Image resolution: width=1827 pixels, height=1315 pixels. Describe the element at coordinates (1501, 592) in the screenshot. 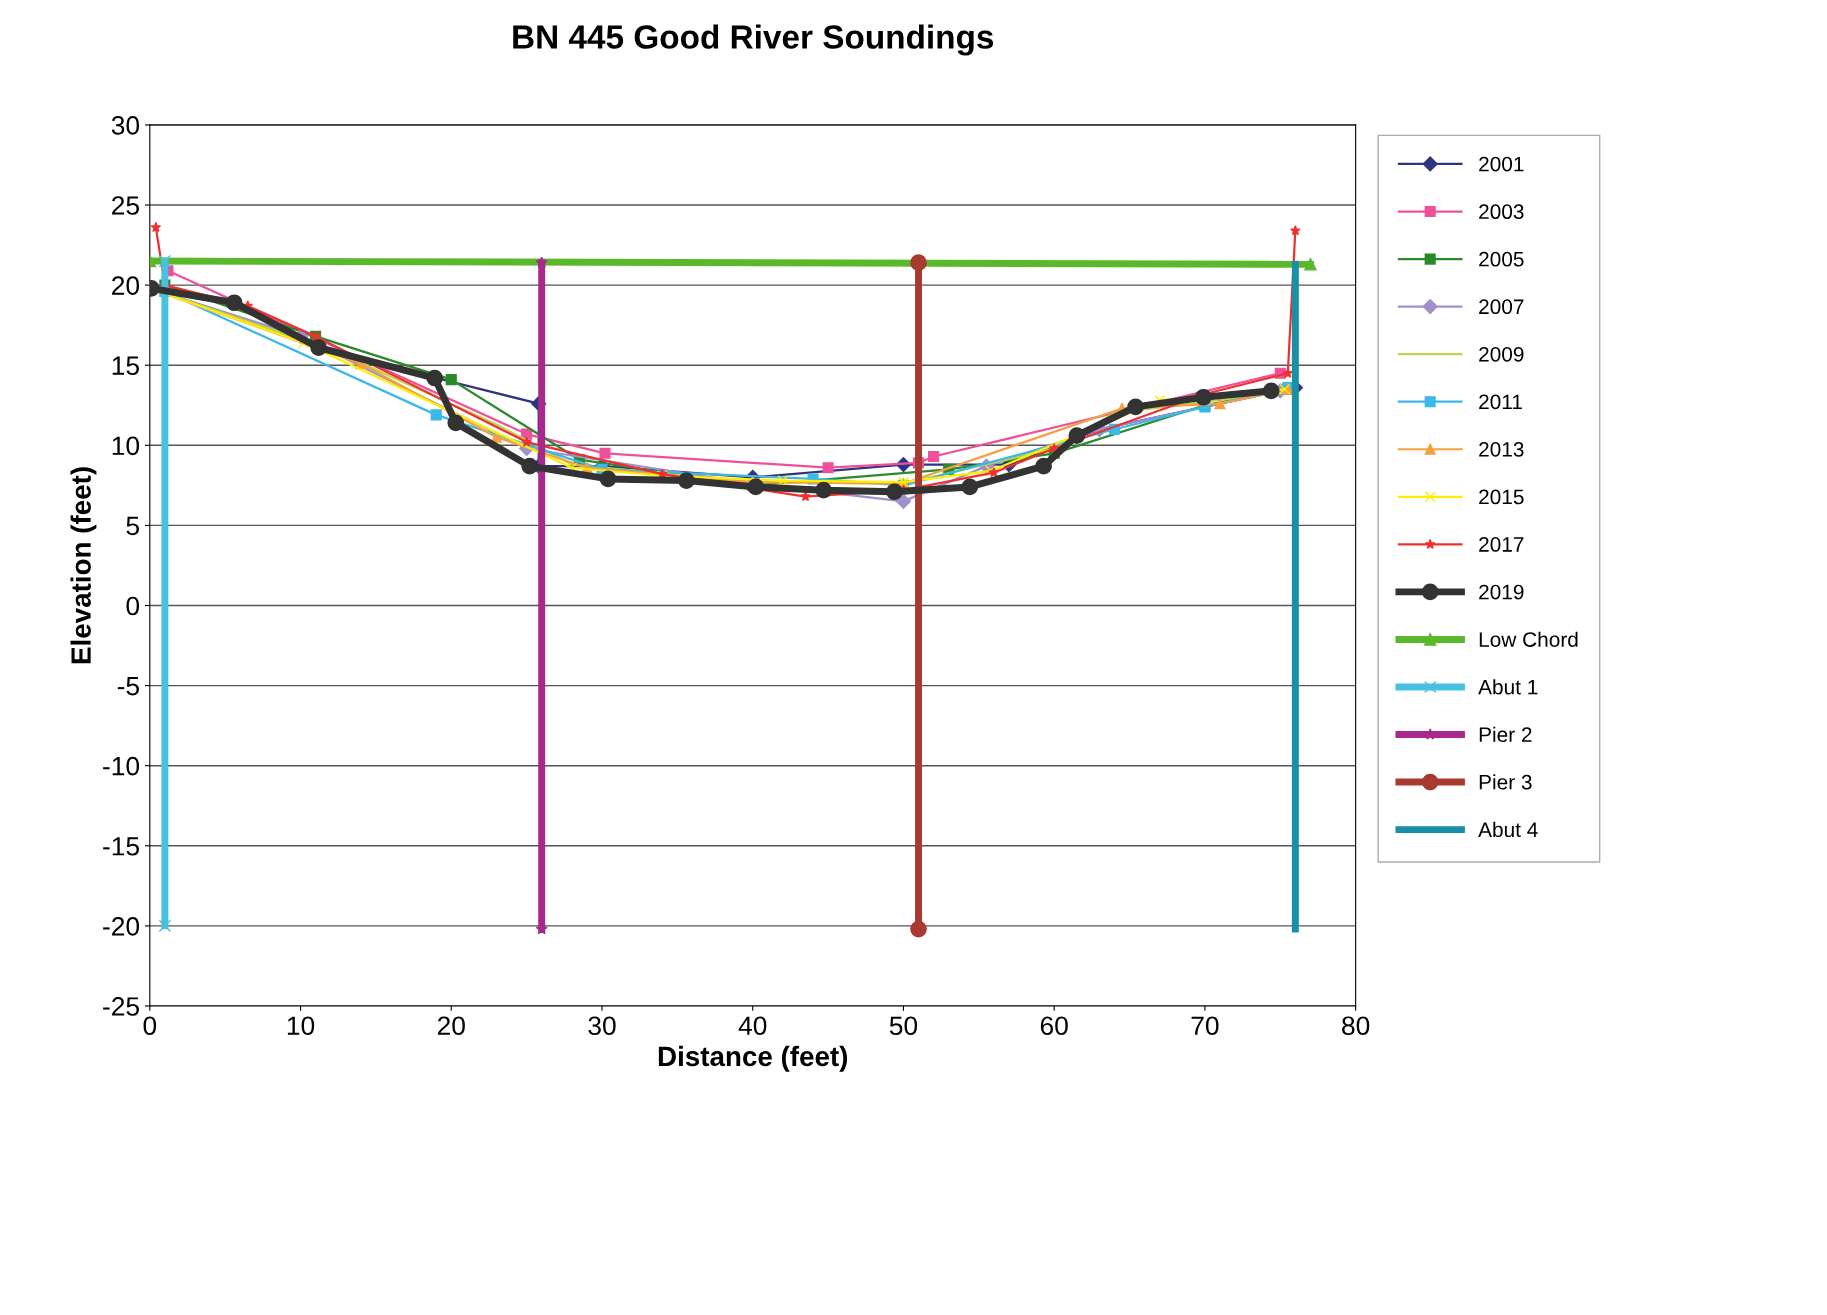

I see `legend-label: 2019` at that location.